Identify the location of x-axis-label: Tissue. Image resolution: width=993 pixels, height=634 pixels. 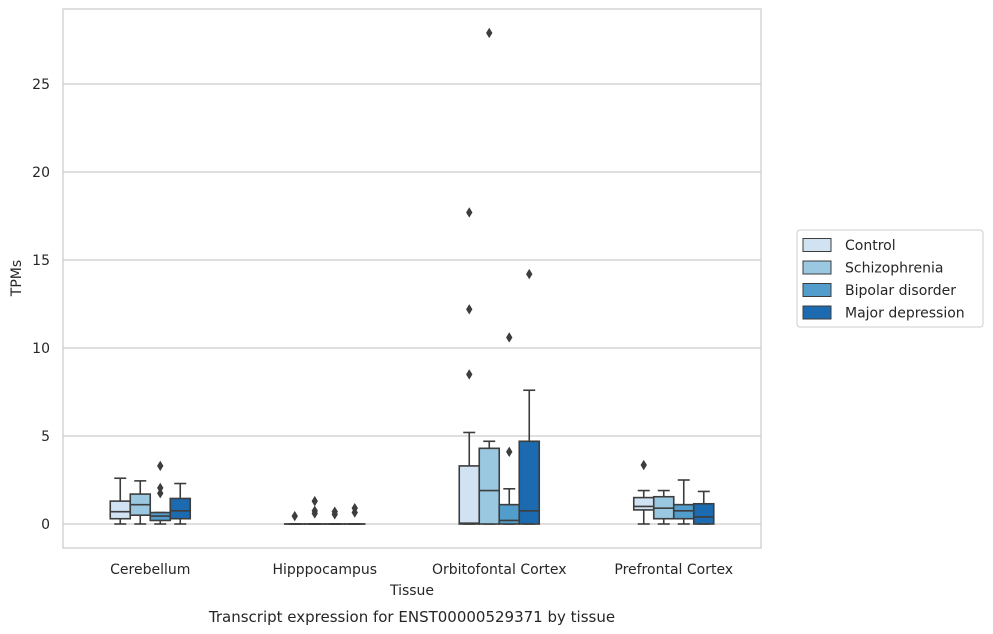
(411, 591).